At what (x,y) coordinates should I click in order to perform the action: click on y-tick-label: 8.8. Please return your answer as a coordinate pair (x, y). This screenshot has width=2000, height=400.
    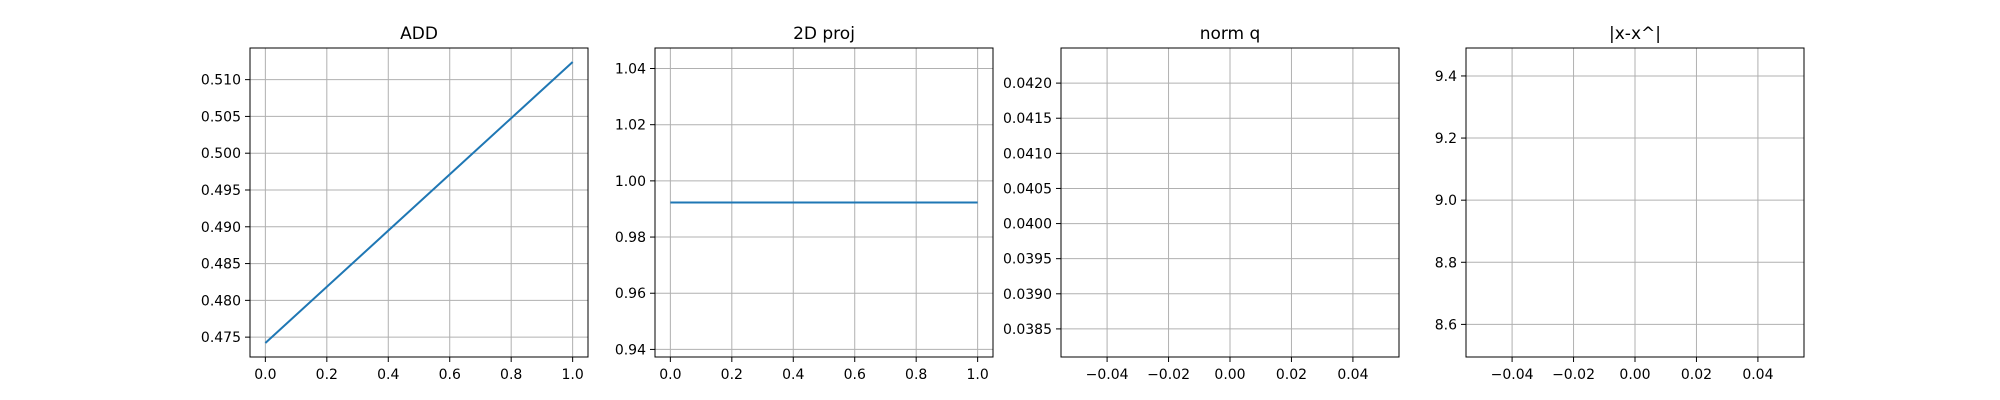
    Looking at the image, I should click on (1446, 263).